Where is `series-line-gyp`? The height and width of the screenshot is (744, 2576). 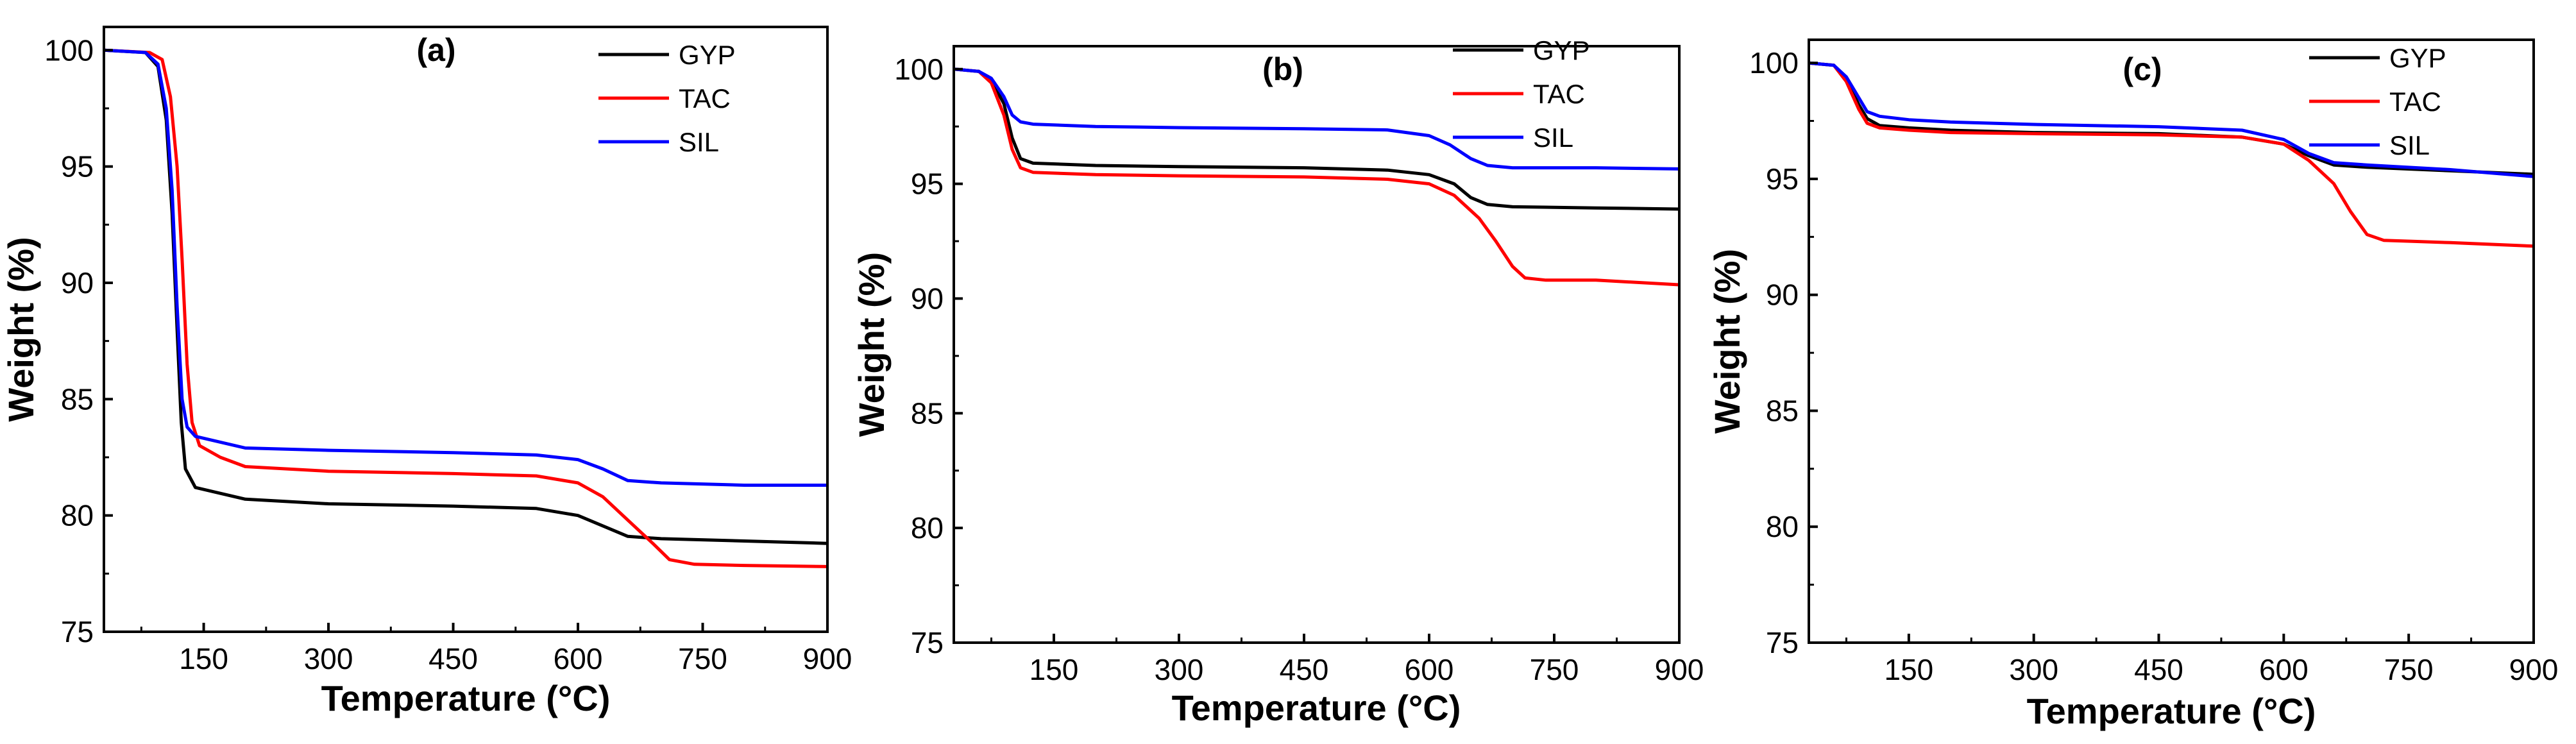
series-line-gyp is located at coordinates (1316, 139).